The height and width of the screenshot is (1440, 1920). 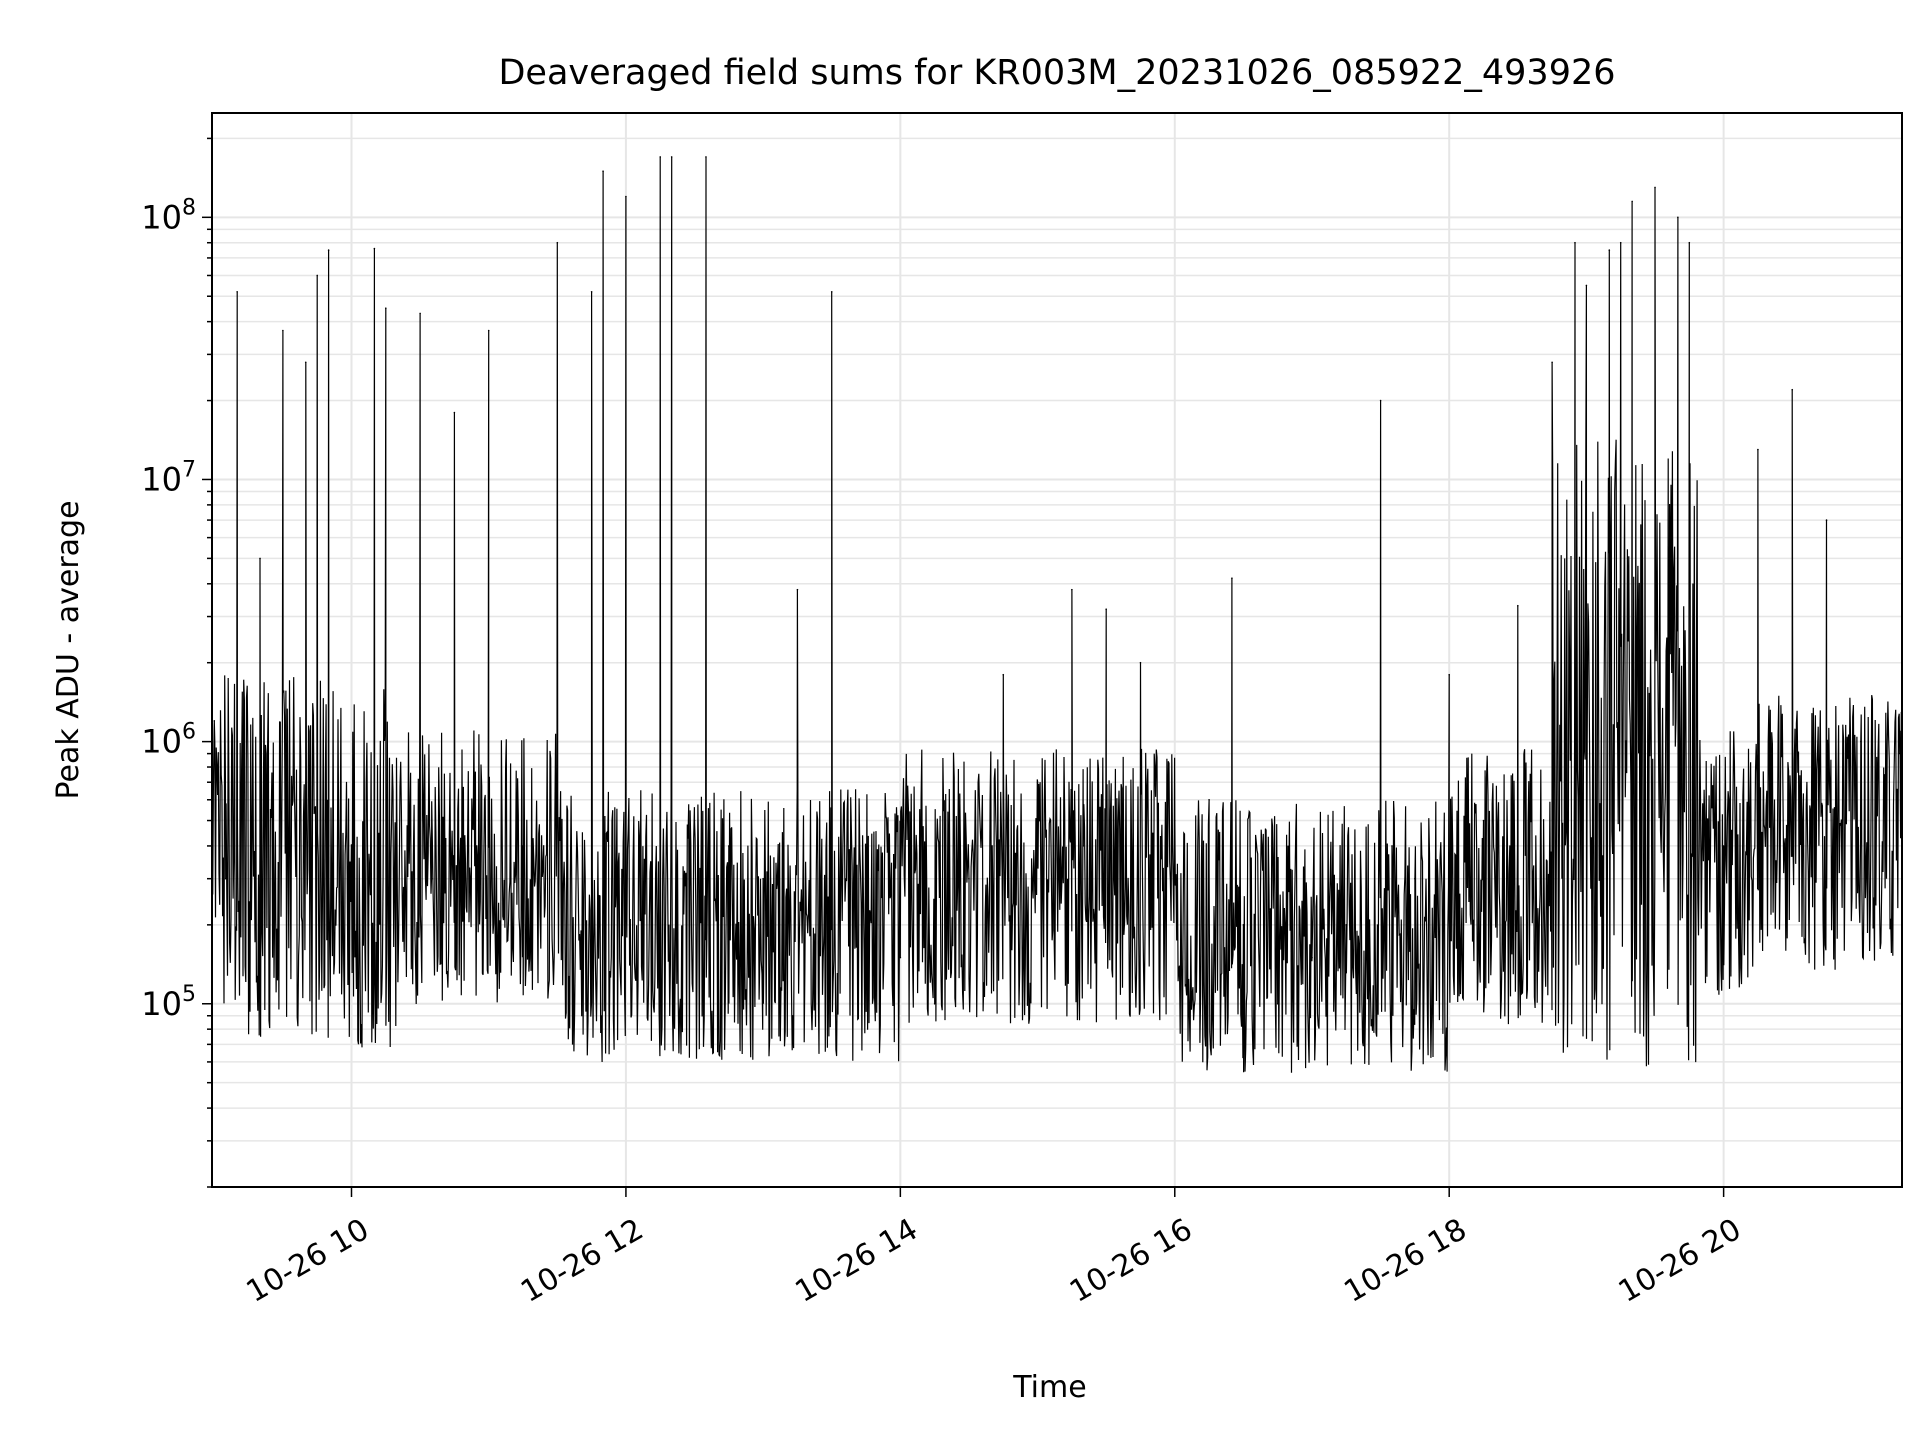 I want to click on y-tick-label: 10⁵, so click(x=168, y=1002).